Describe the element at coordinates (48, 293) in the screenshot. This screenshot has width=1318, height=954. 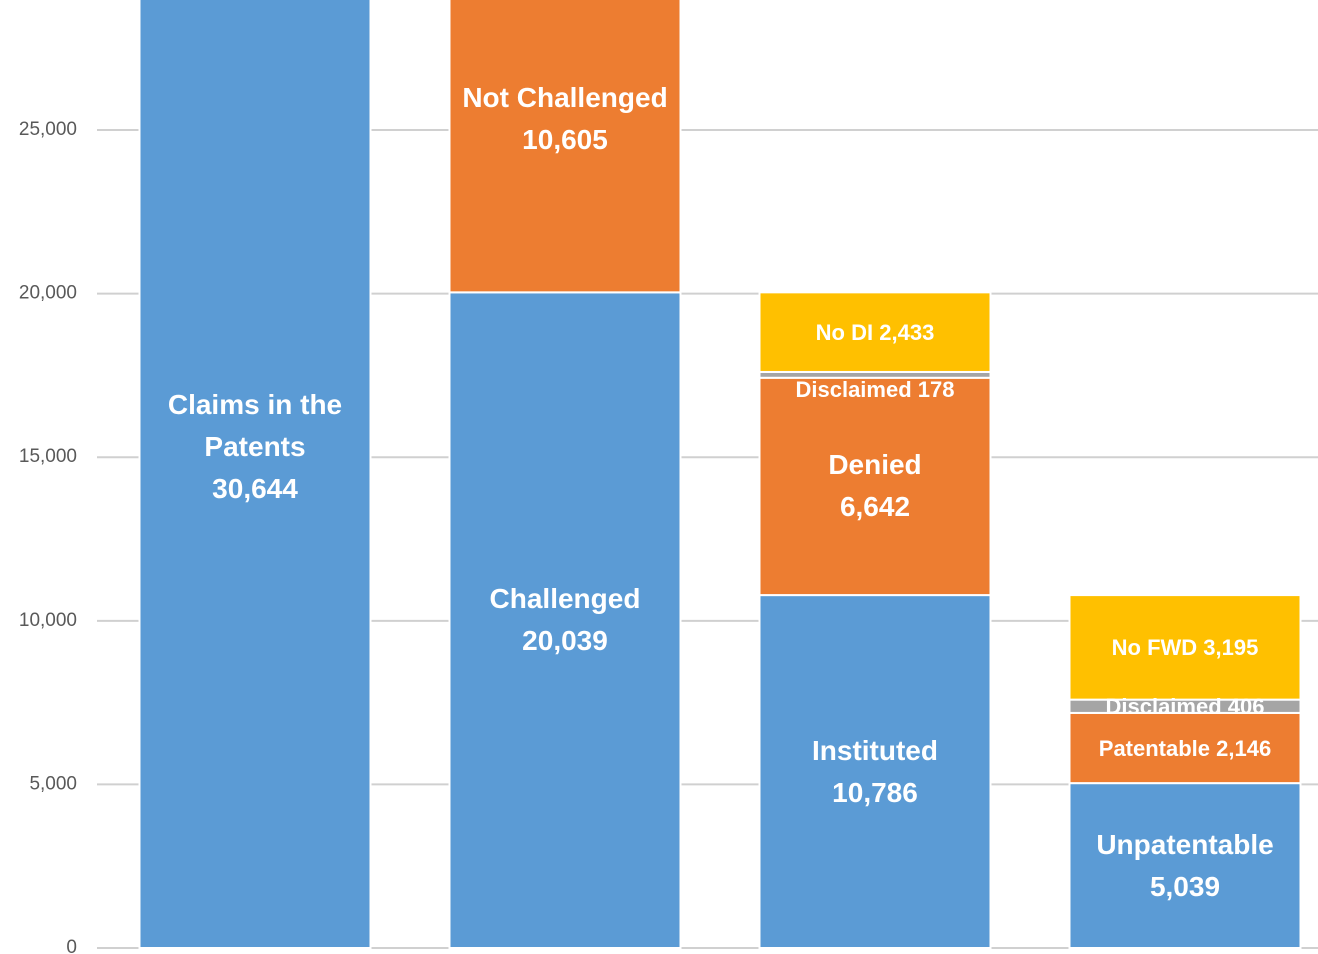
I see `y-tick-label: 20,000` at that location.